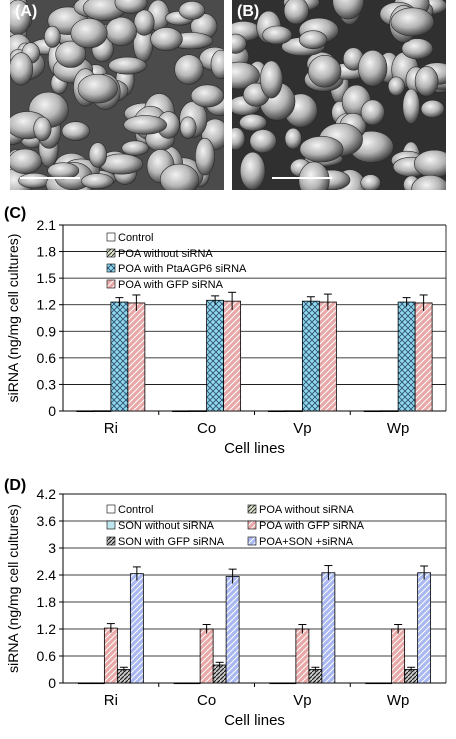  I want to click on chart-c-panel-label: (C), so click(15, 213).